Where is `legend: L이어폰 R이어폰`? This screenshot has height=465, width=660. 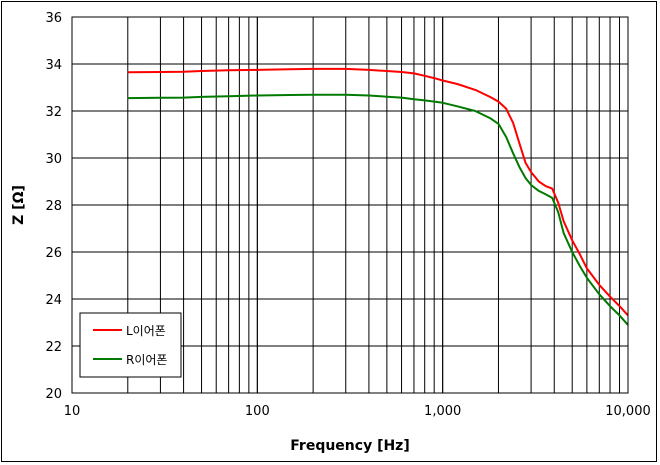 legend: L이어폰 R이어폰 is located at coordinates (130, 345).